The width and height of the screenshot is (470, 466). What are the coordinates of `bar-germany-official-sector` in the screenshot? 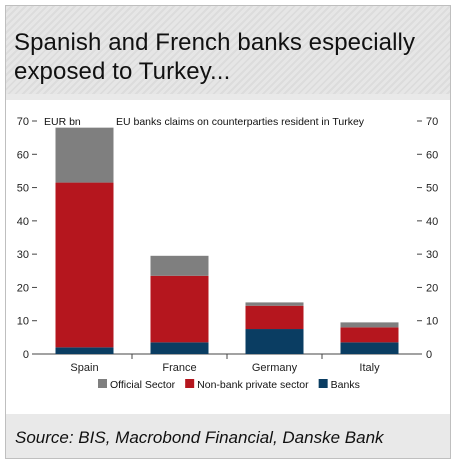 It's located at (274, 304).